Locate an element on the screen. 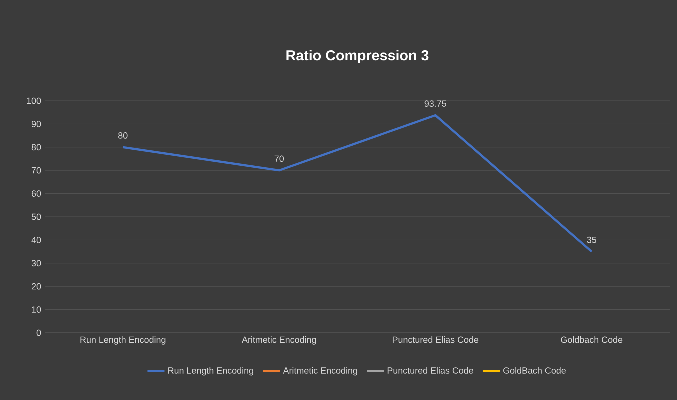 Image resolution: width=677 pixels, height=400 pixels. x-tick-label: Goldbach Code is located at coordinates (592, 340).